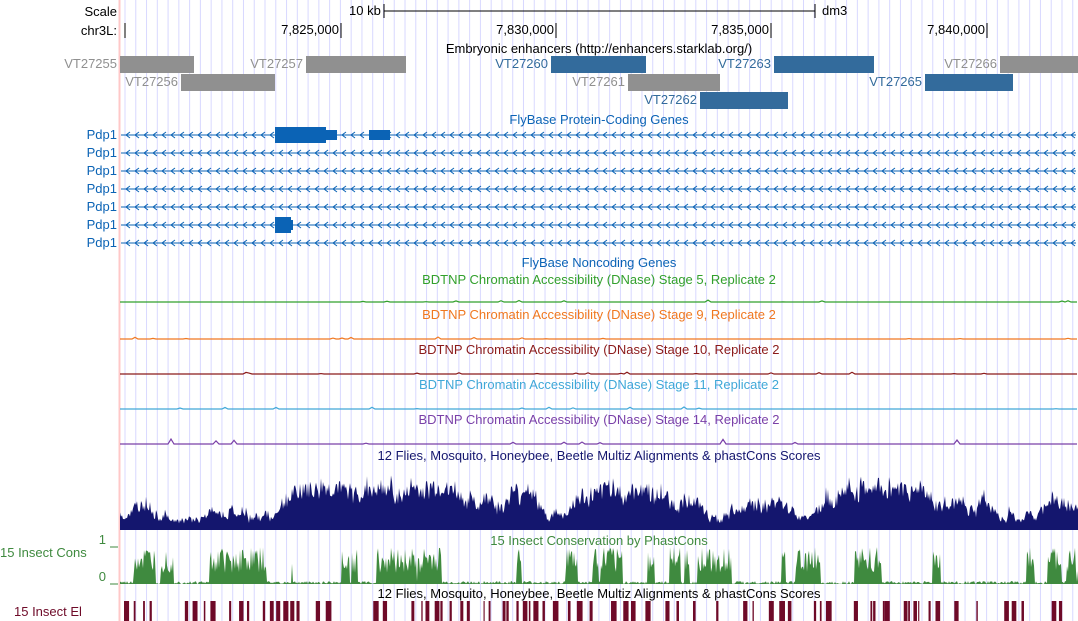 The width and height of the screenshot is (1078, 621). What do you see at coordinates (670, 99) in the screenshot?
I see `enhancer-label: VT27262` at bounding box center [670, 99].